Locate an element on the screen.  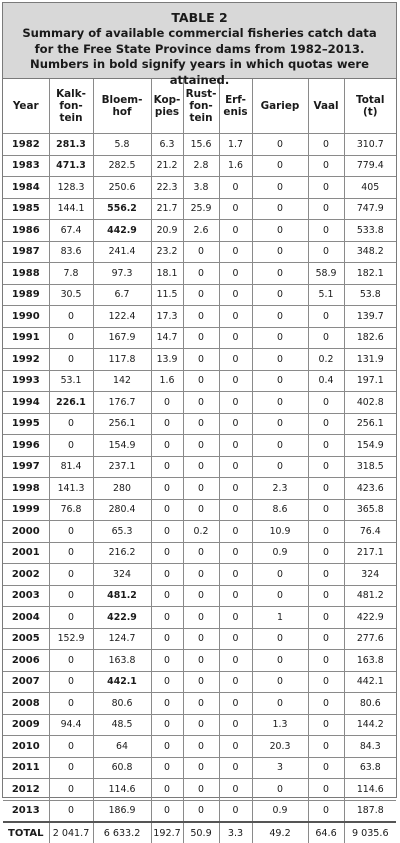
column-header: Rust-fon-tein is located at coordinates (201, 106).